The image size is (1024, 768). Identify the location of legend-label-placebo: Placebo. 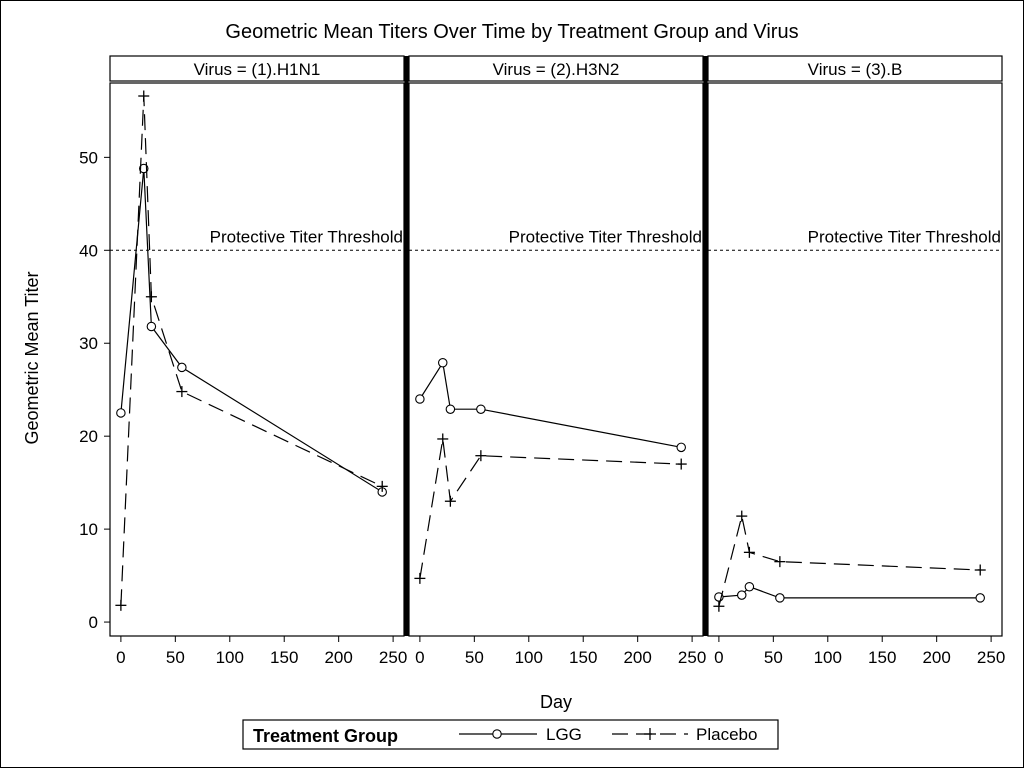
(726, 734).